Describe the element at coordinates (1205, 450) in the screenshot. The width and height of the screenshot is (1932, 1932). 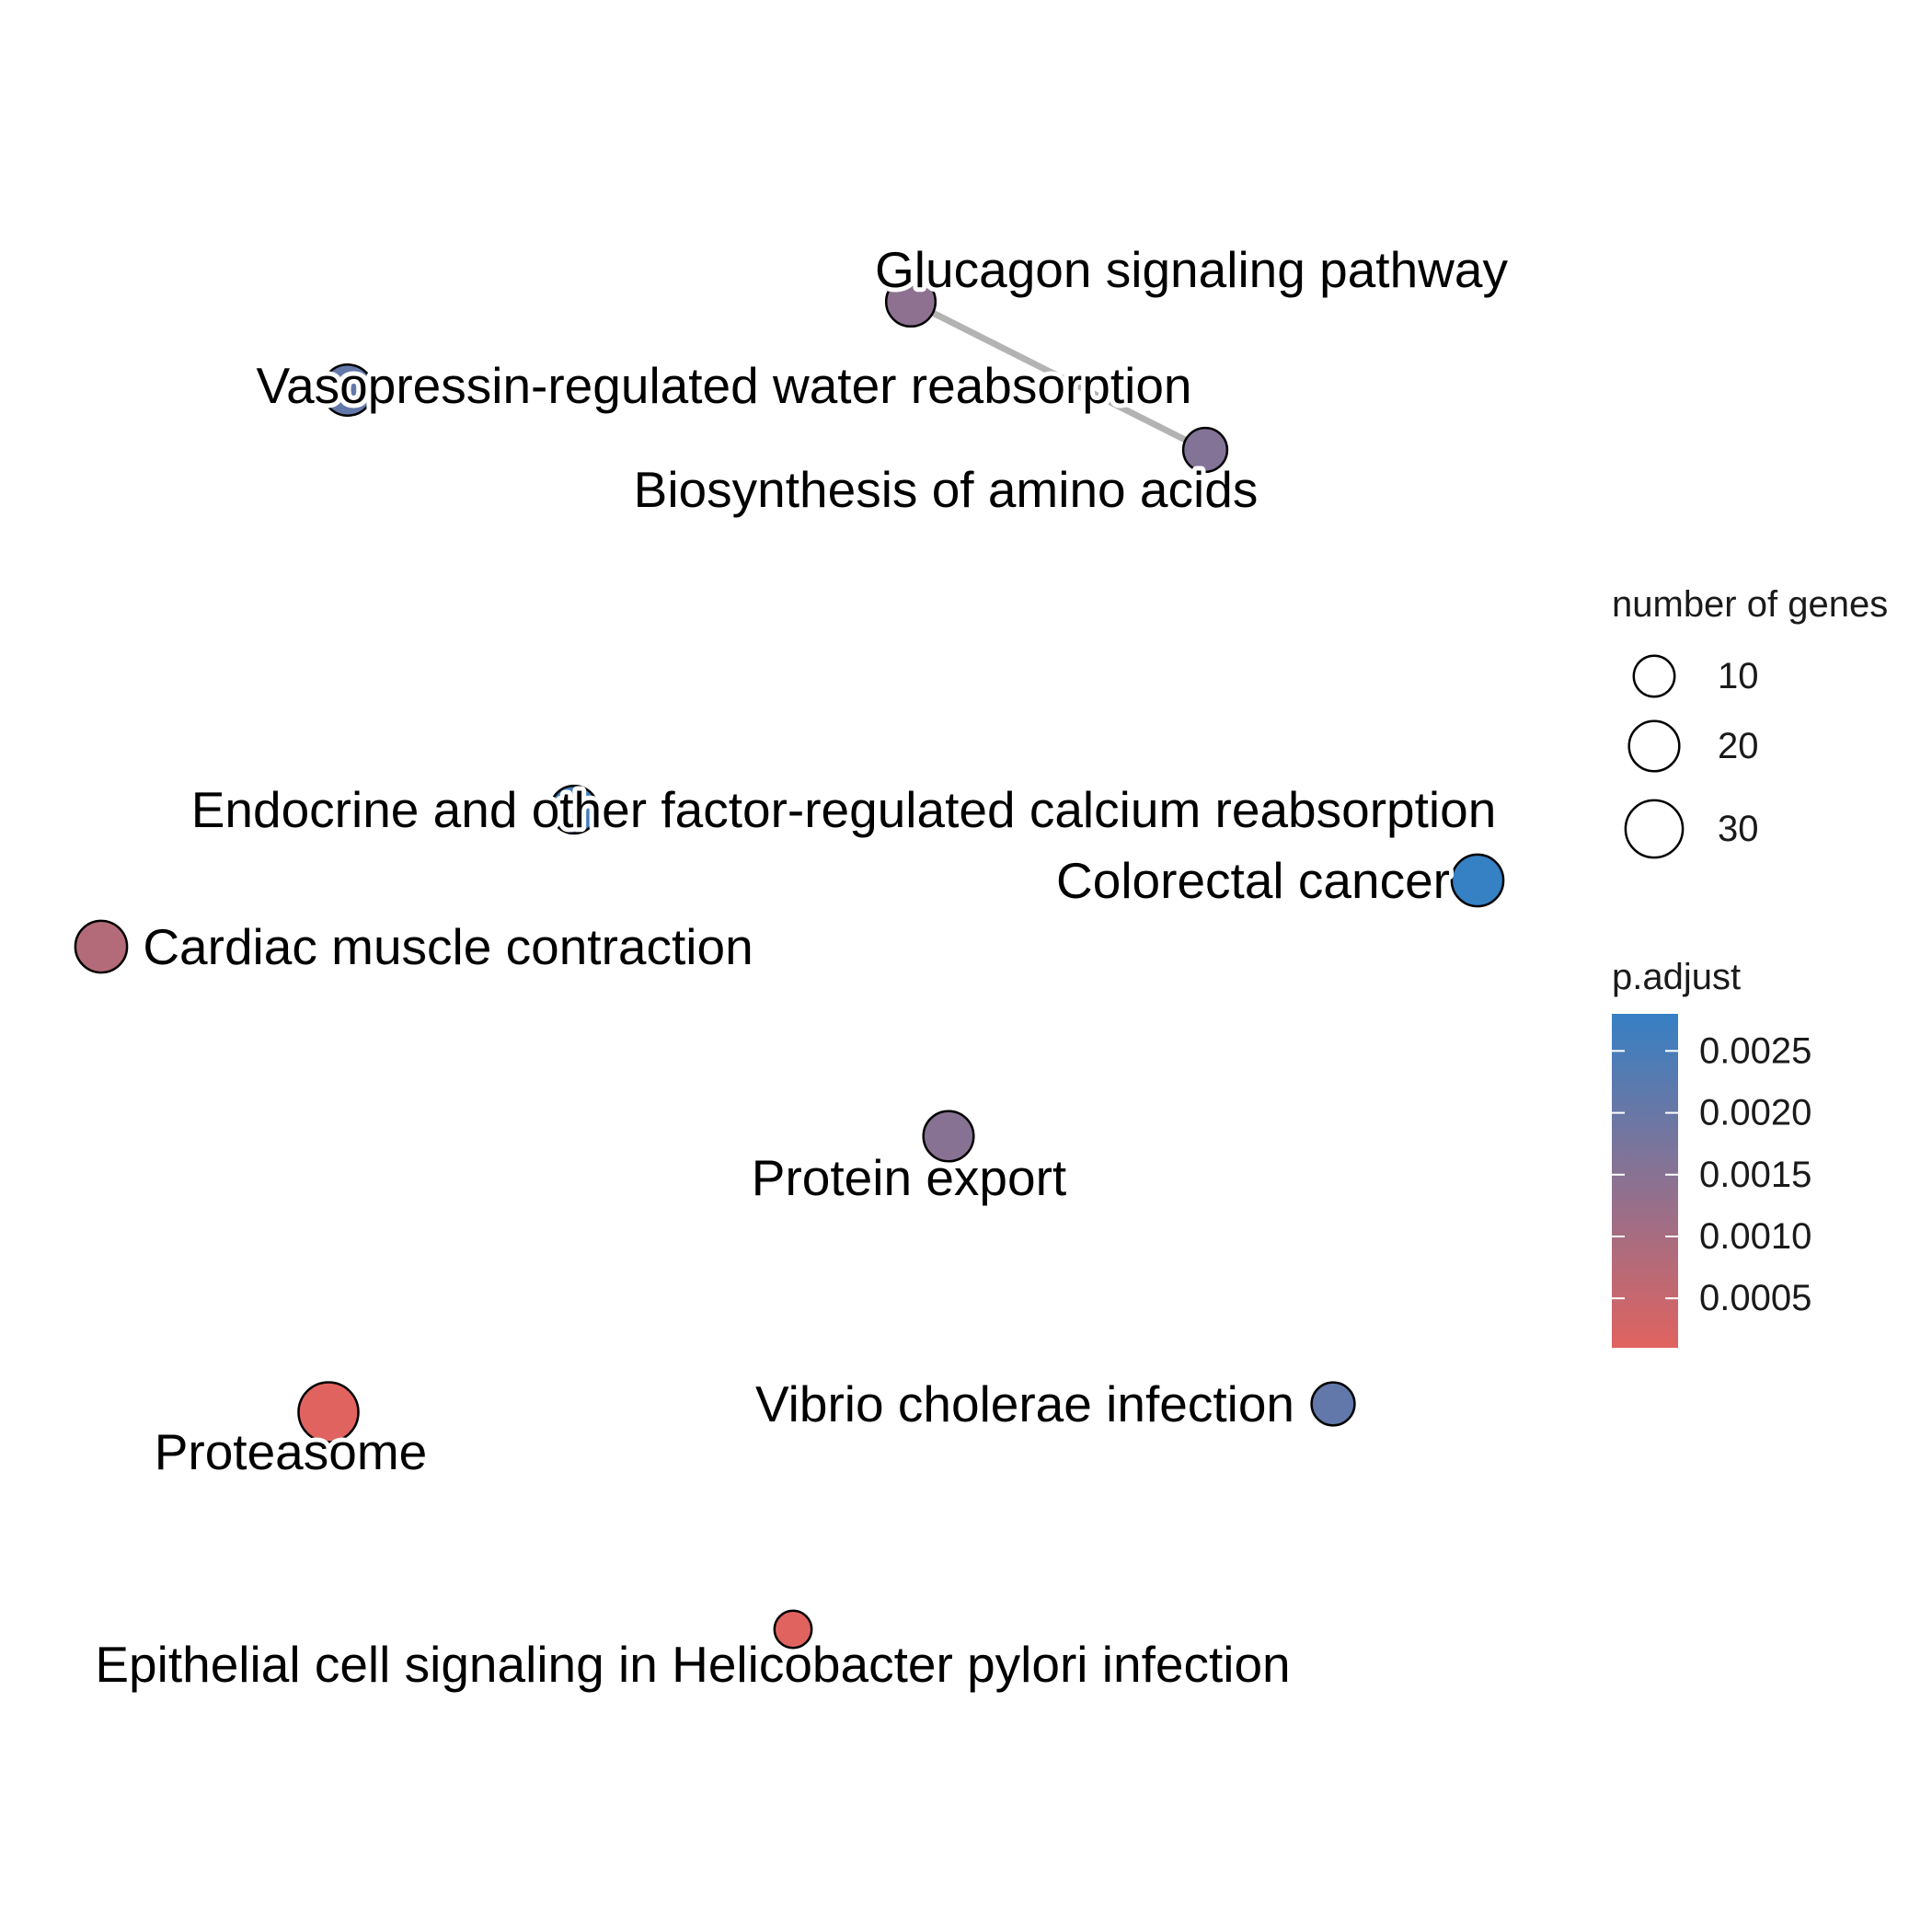
I see `network-node-biosynthesis` at that location.